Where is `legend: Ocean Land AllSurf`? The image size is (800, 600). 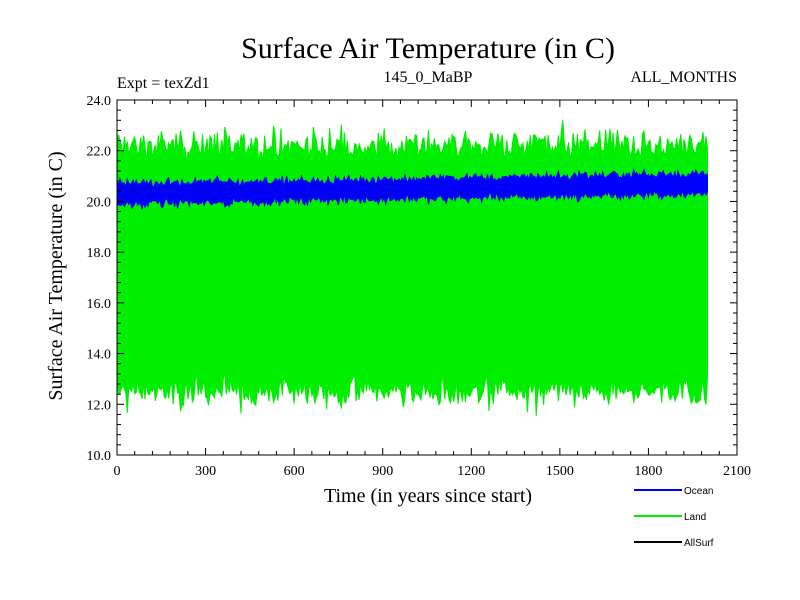
legend: Ocean Land AllSurf is located at coordinates (674, 517).